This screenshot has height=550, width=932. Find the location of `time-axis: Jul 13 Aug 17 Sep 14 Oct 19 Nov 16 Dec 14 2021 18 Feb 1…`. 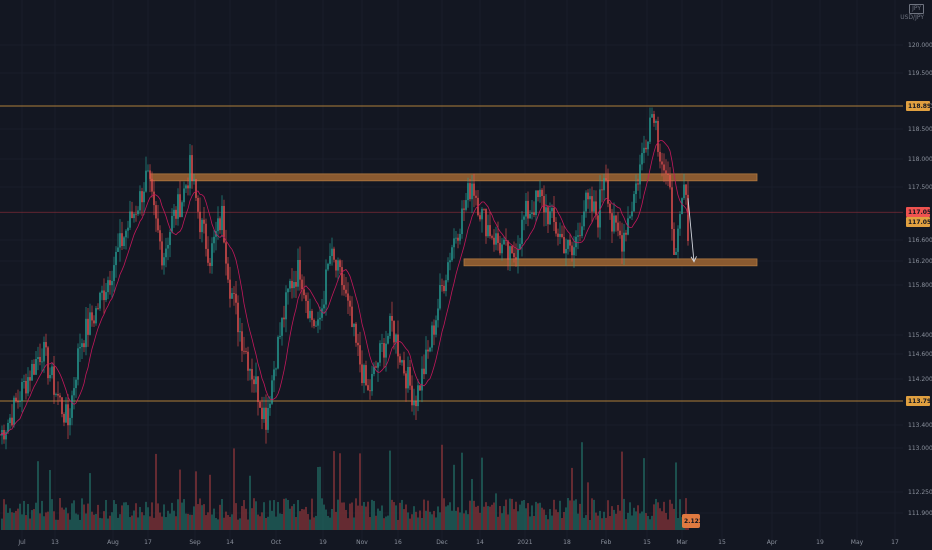

time-axis: Jul 13 Aug 17 Sep 14 Oct 19 Nov 16 Dec 14 2021 18 Feb 1… is located at coordinates (458, 542).